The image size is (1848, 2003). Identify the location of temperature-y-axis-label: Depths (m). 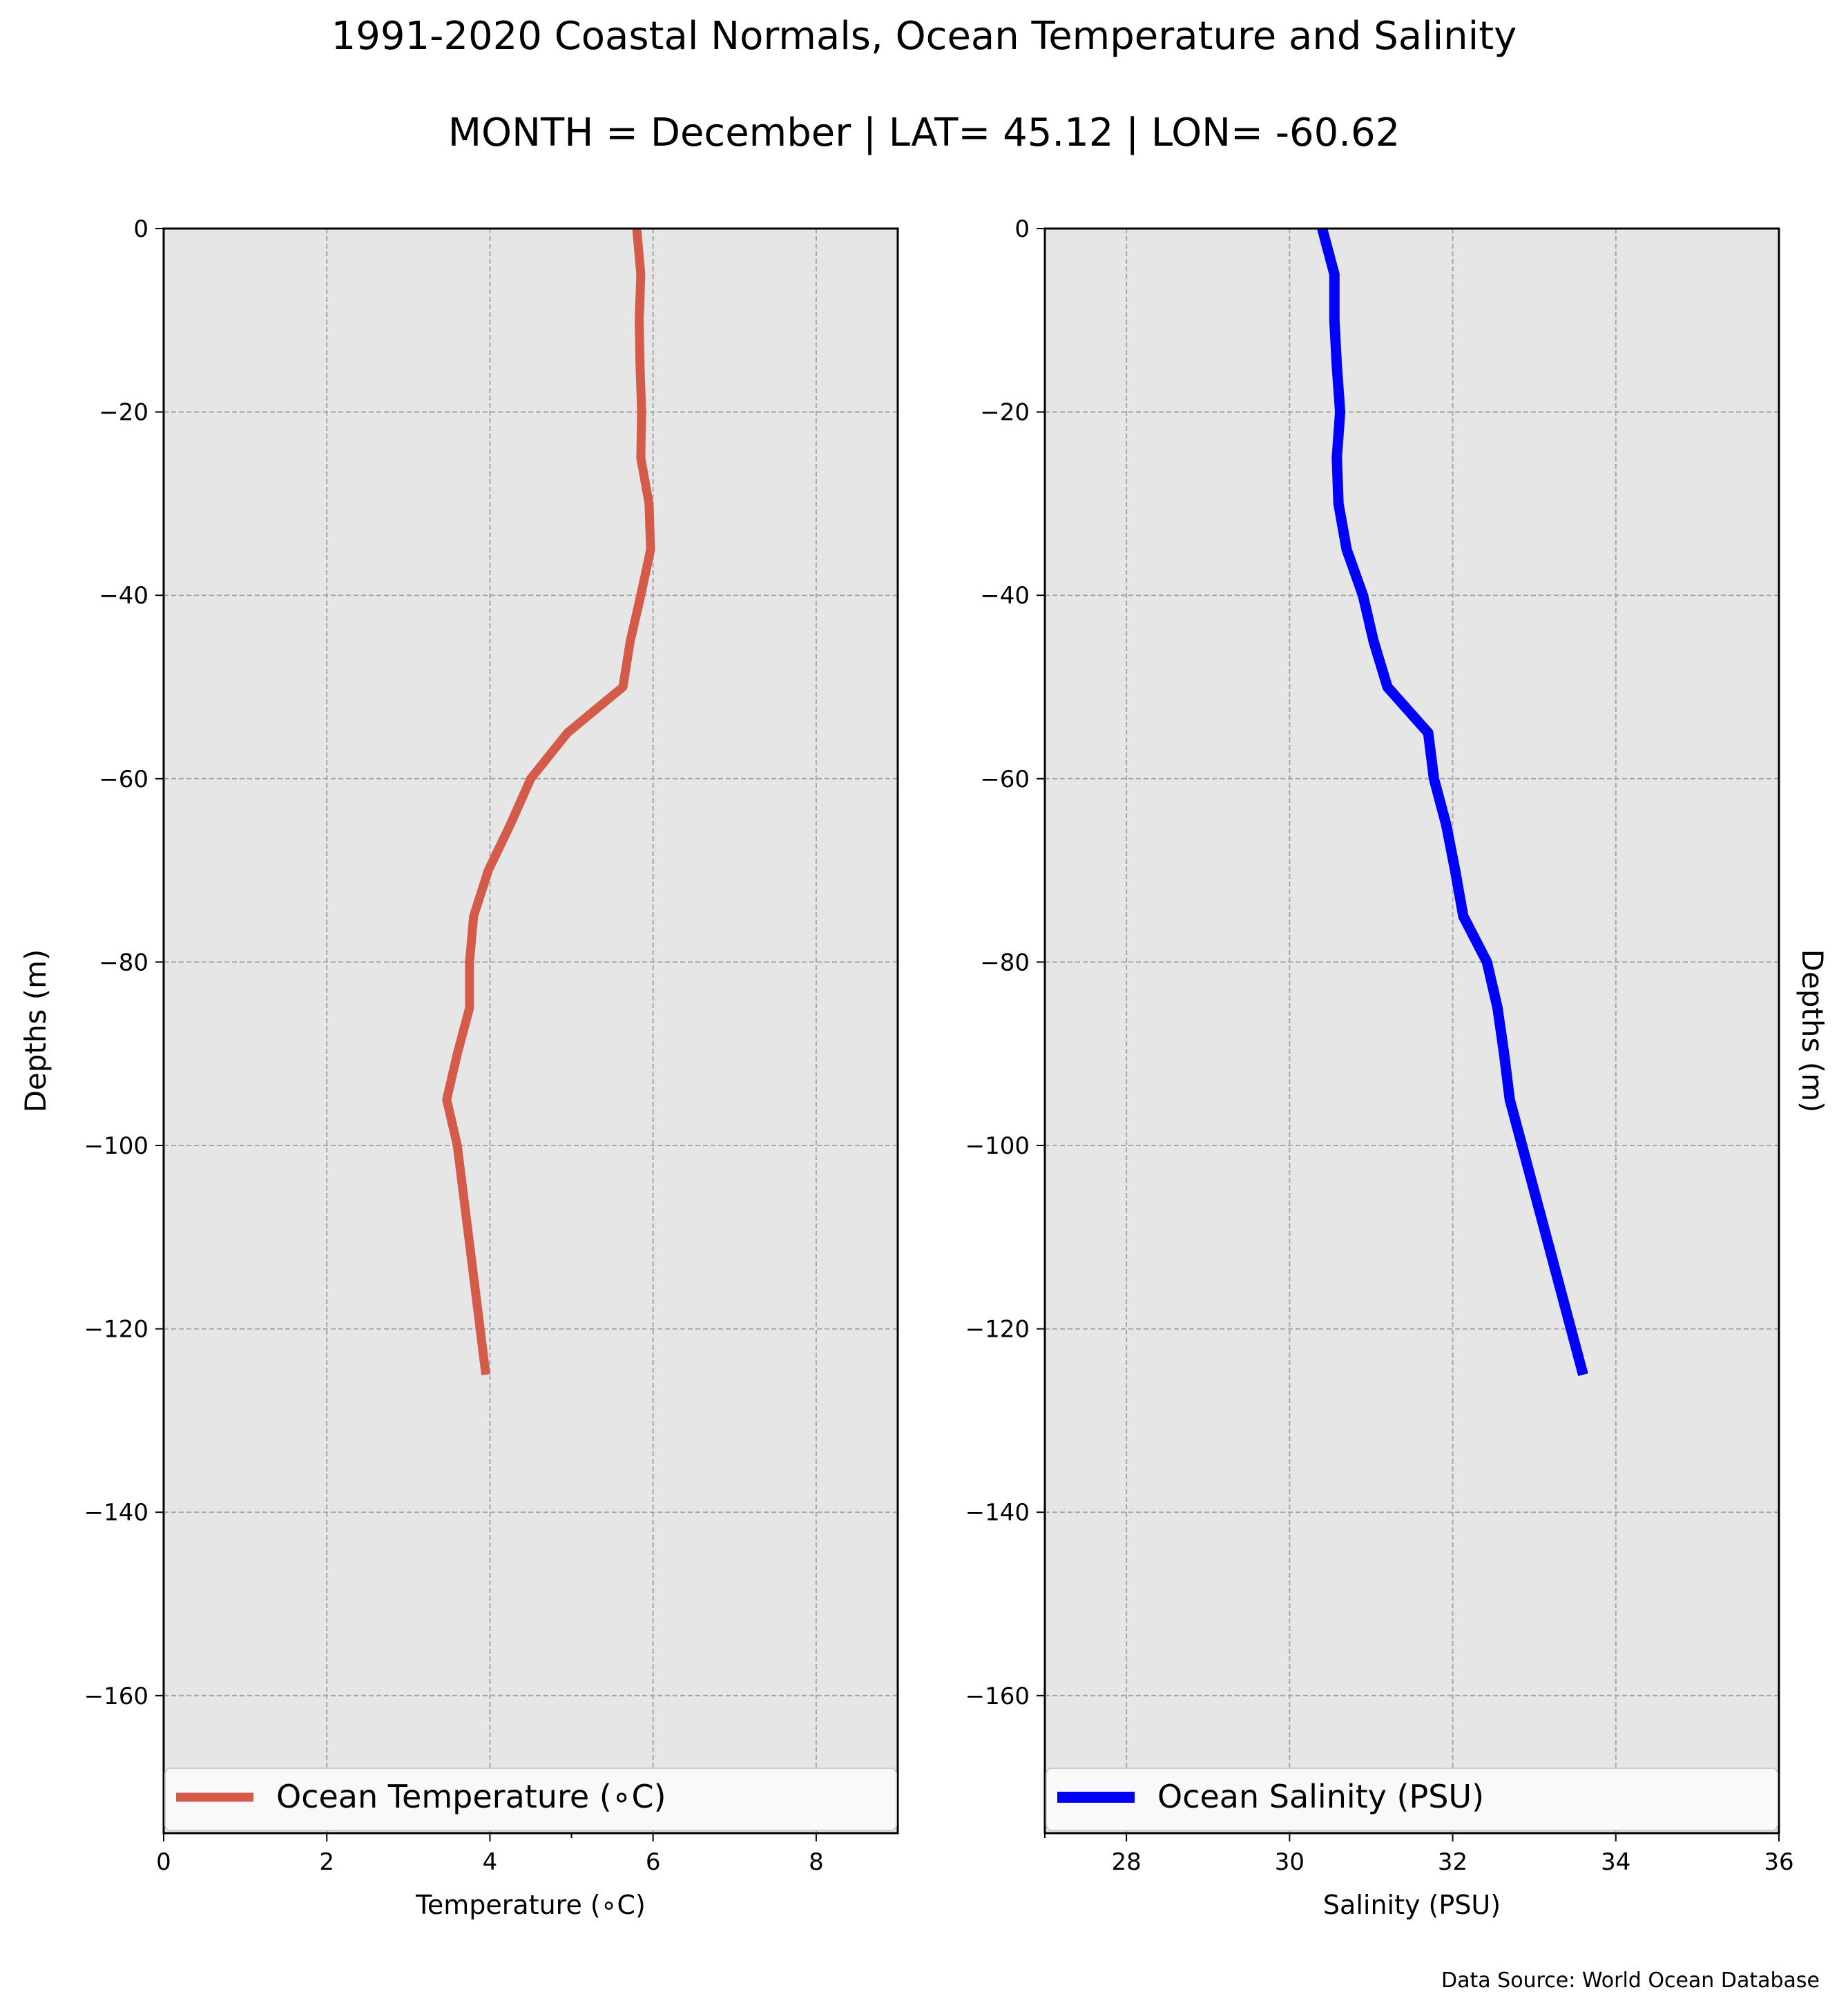
(35, 1031).